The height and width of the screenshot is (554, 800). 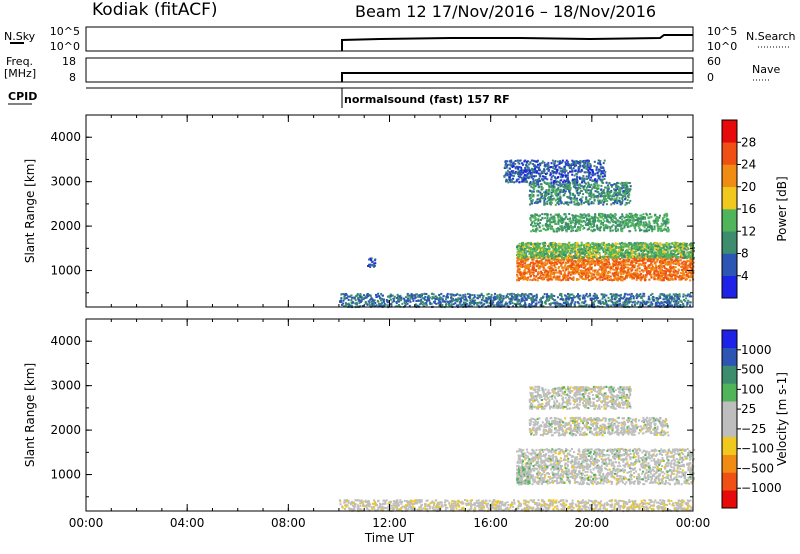 I want to click on freq-label-2: [MHz], so click(x=20, y=73).